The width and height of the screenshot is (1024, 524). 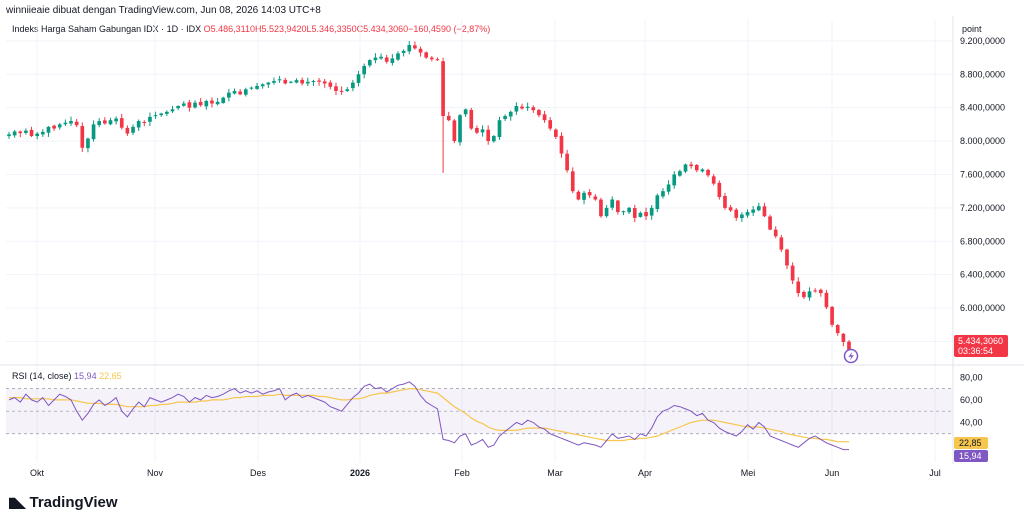 What do you see at coordinates (981, 346) in the screenshot?
I see `last-price-tag-background` at bounding box center [981, 346].